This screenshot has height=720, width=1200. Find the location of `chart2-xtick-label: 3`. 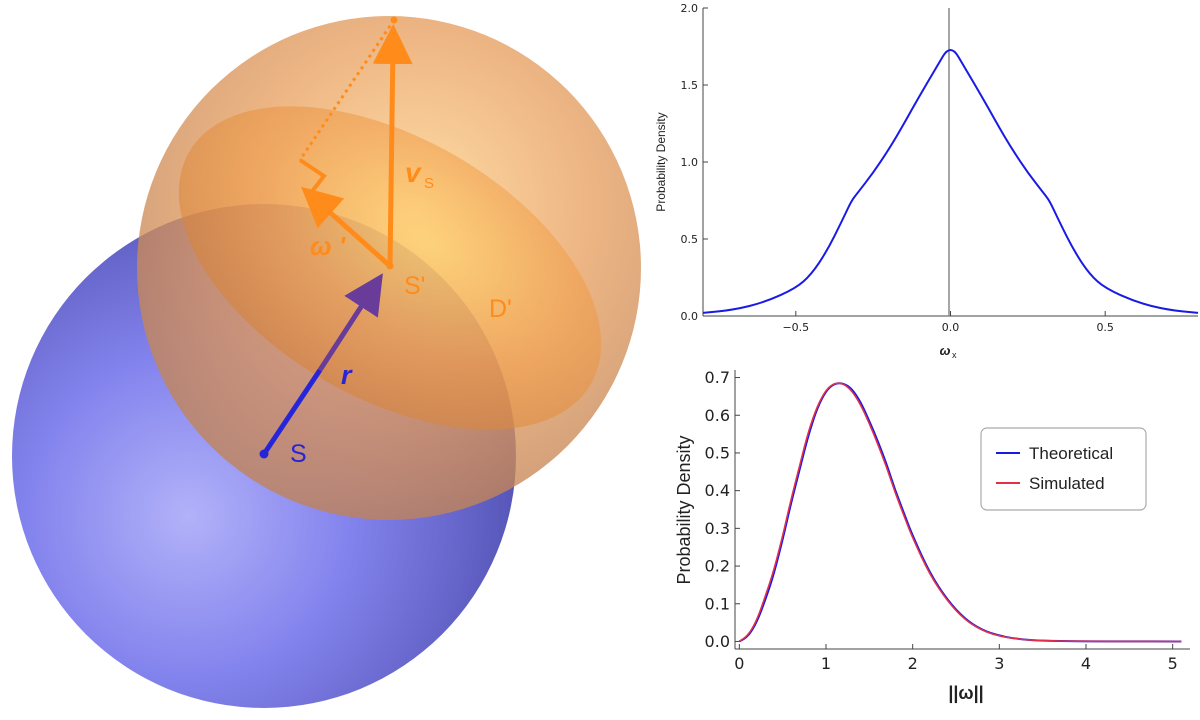

chart2-xtick-label: 3 is located at coordinates (999, 663).